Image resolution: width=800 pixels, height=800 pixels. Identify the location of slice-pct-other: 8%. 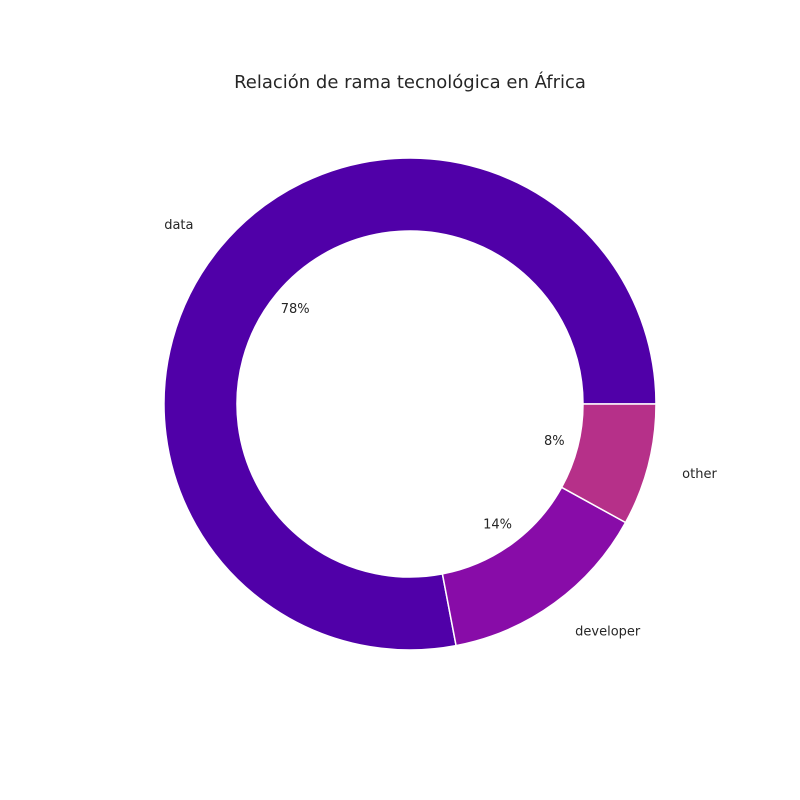
(554, 441).